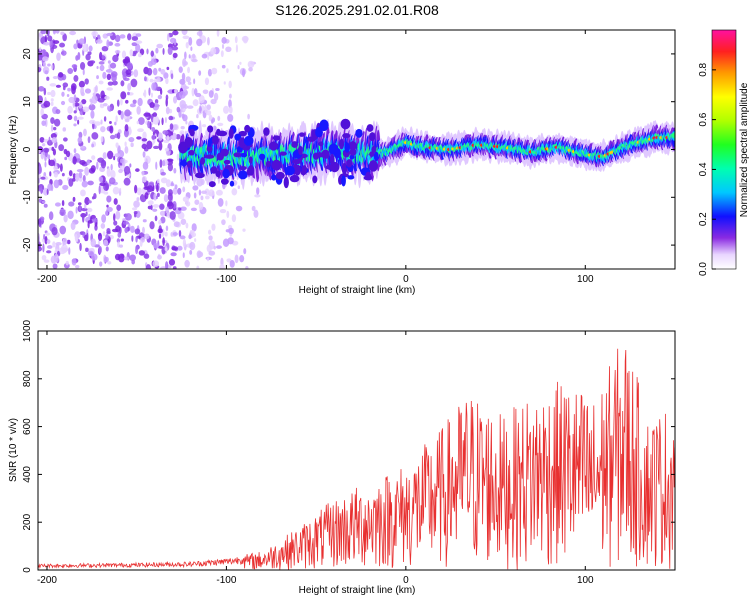 The image size is (750, 600). What do you see at coordinates (703, 169) in the screenshot?
I see `colorbar-tick-label: 0.4` at bounding box center [703, 169].